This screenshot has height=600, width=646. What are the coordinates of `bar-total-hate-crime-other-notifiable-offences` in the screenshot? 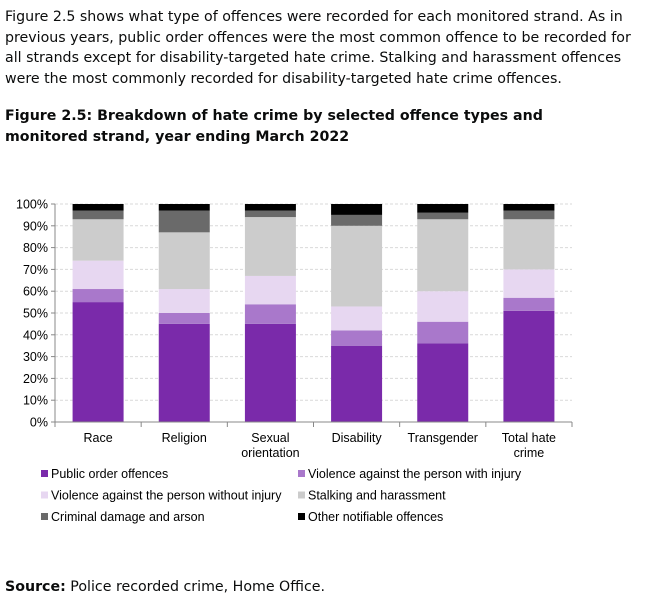 It's located at (529, 207).